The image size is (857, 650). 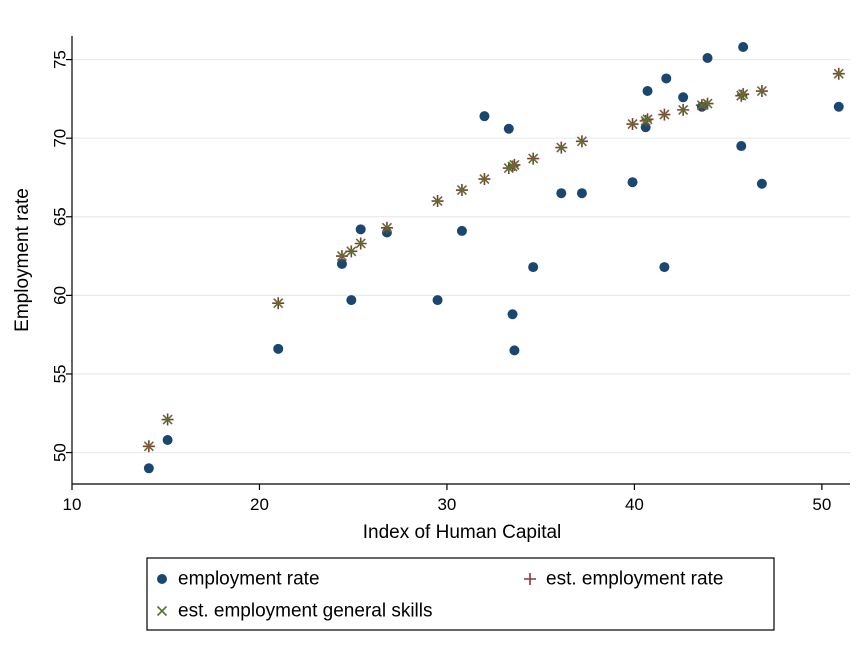 I want to click on legend-box, so click(x=460, y=594).